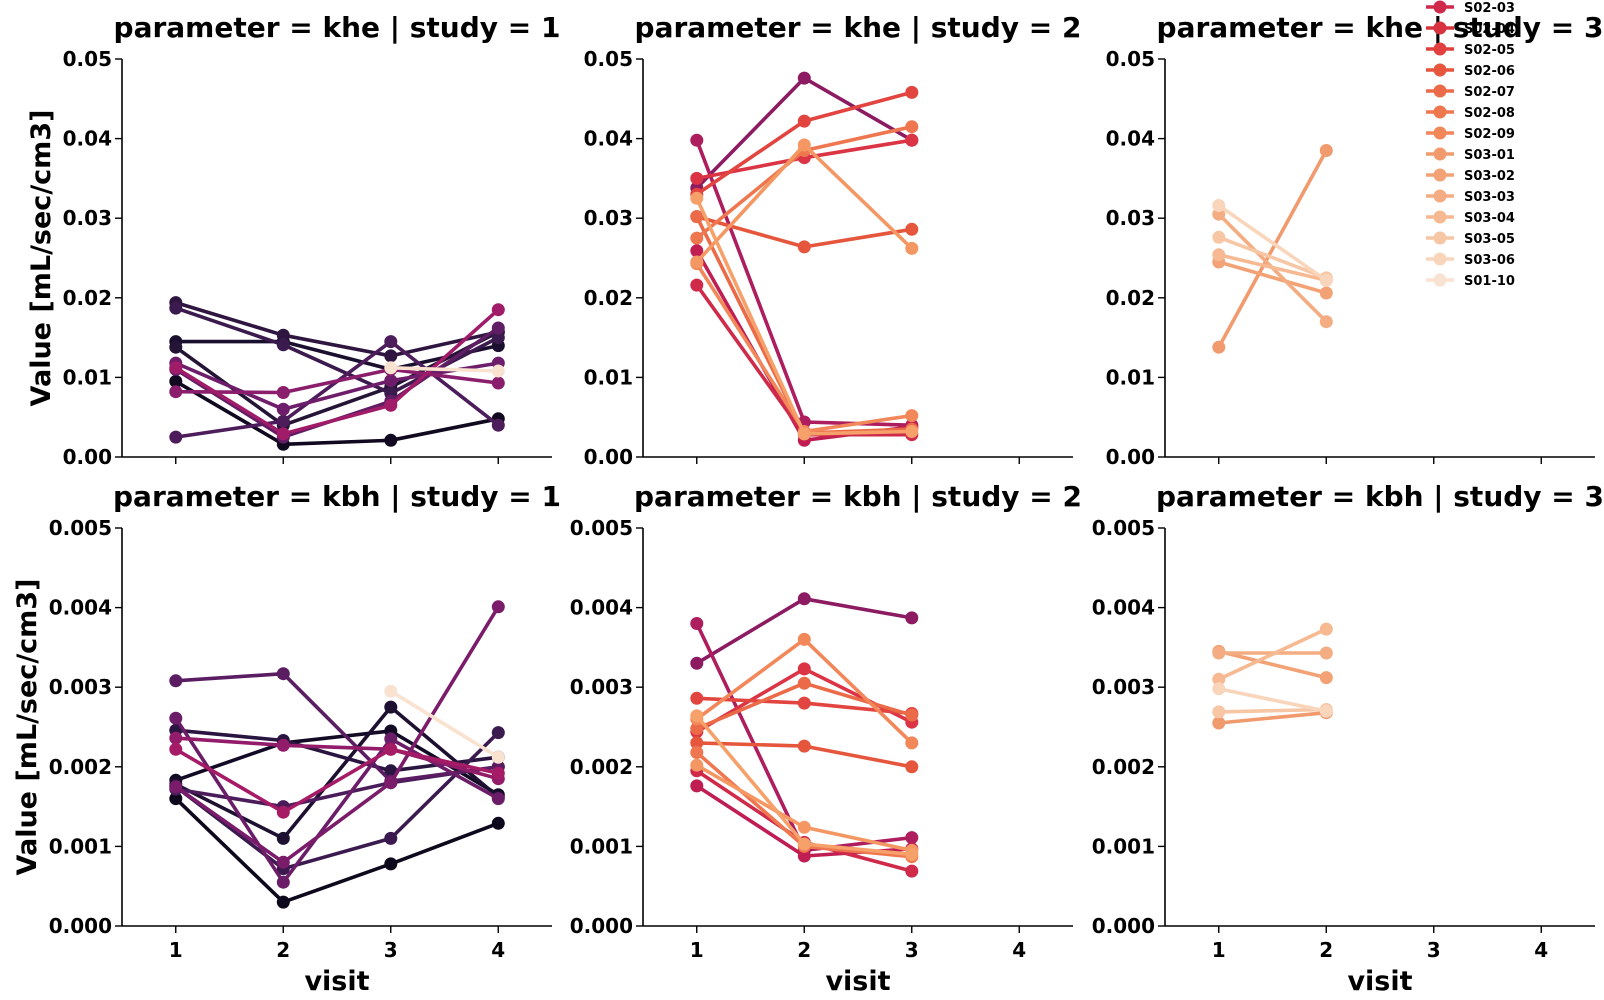 The image size is (1604, 1000). Describe the element at coordinates (1470, 176) in the screenshot. I see `legend-item: S03-02` at that location.